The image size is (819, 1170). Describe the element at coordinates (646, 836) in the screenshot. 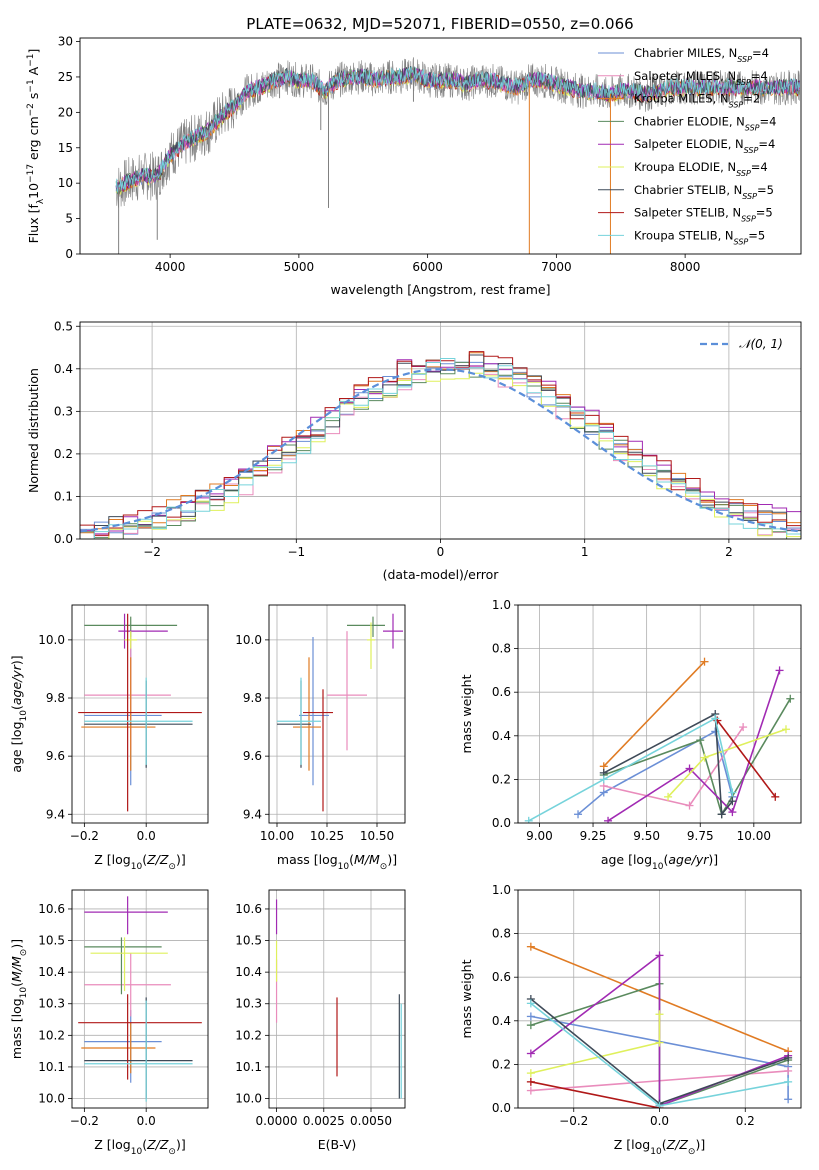

I see `weight-vs-age-xtick-label: 9.50` at that location.